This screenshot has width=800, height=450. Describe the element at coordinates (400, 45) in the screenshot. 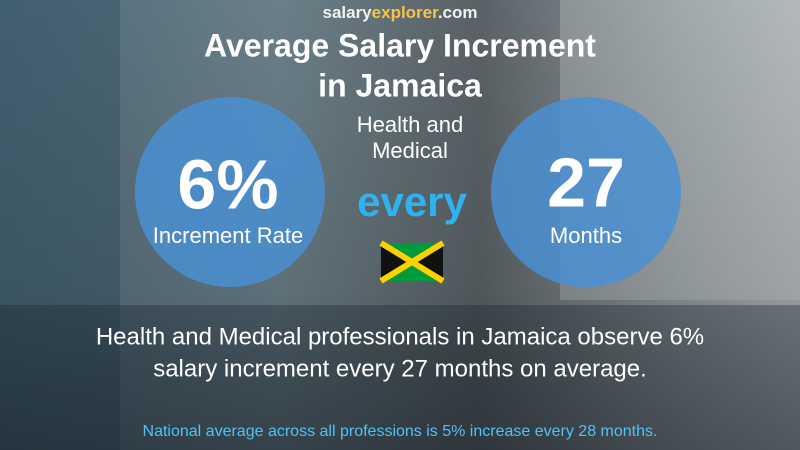

I see `title: Average Salary Increment` at that location.